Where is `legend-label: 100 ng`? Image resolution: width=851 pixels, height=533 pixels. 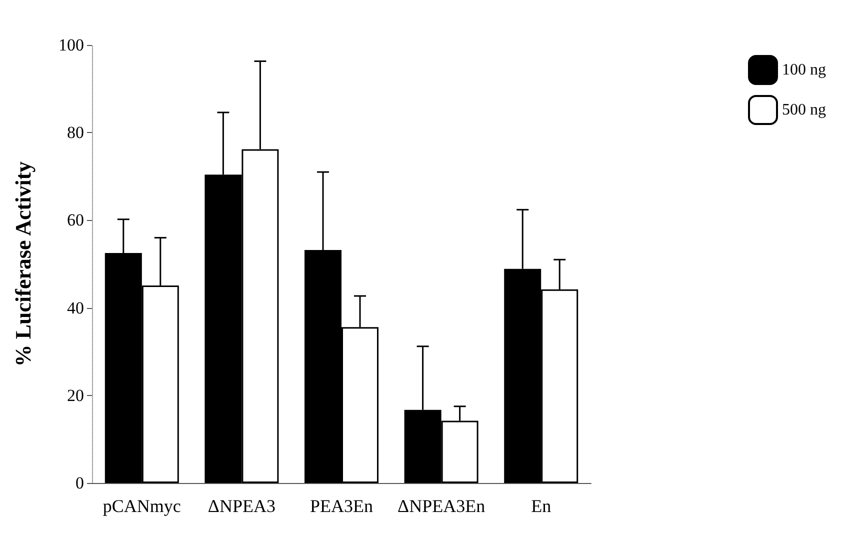 legend-label: 100 ng is located at coordinates (804, 70).